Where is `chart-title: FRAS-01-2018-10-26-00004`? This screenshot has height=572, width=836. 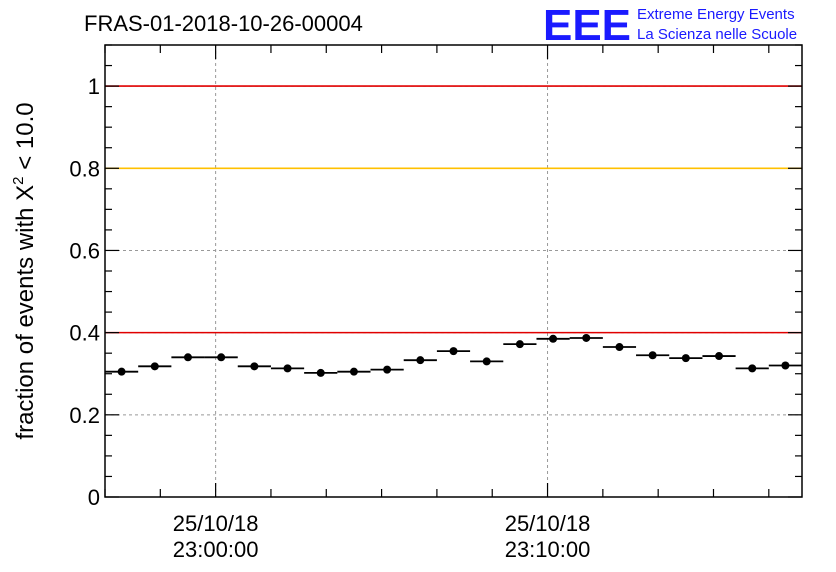
chart-title: FRAS-01-2018-10-26-00004 is located at coordinates (223, 23).